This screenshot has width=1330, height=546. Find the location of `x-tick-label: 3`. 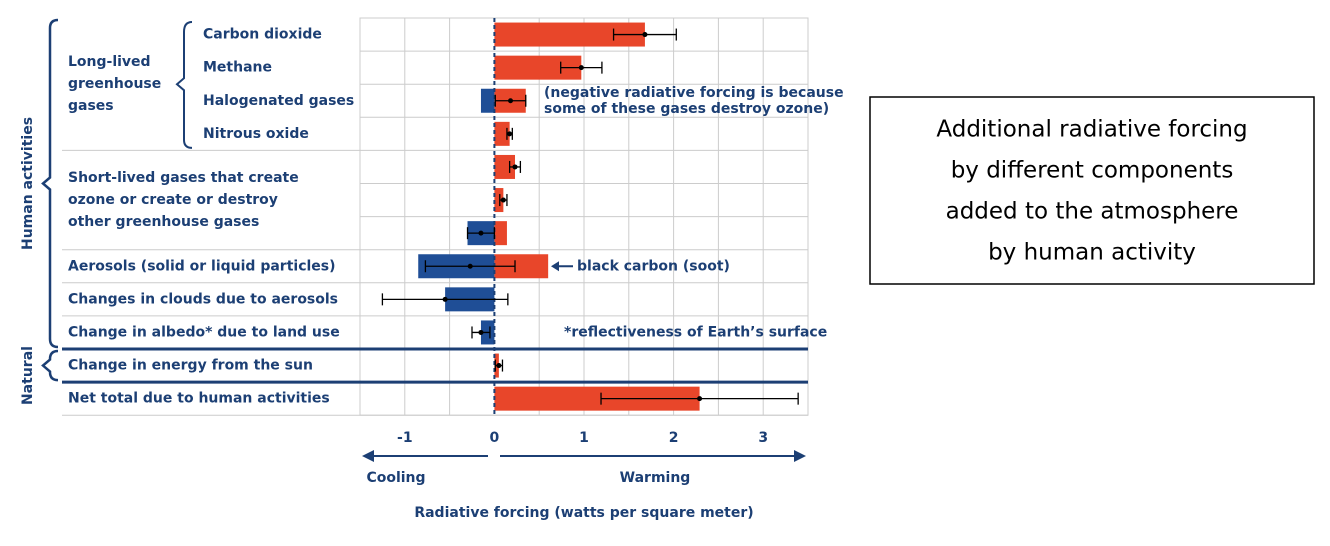

x-tick-label: 3 is located at coordinates (763, 438).